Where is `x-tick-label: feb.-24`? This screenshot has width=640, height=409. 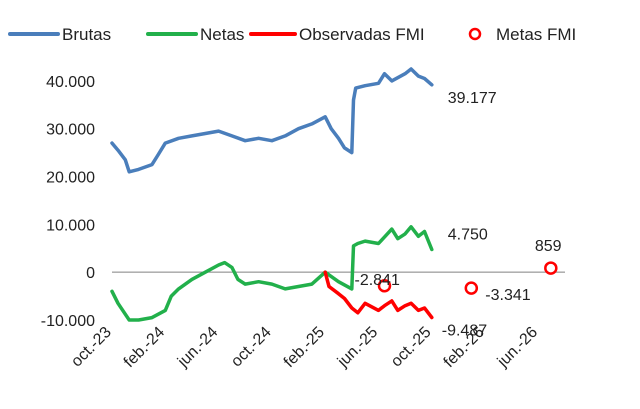
x-tick-label: feb.-24 is located at coordinates (144, 347).